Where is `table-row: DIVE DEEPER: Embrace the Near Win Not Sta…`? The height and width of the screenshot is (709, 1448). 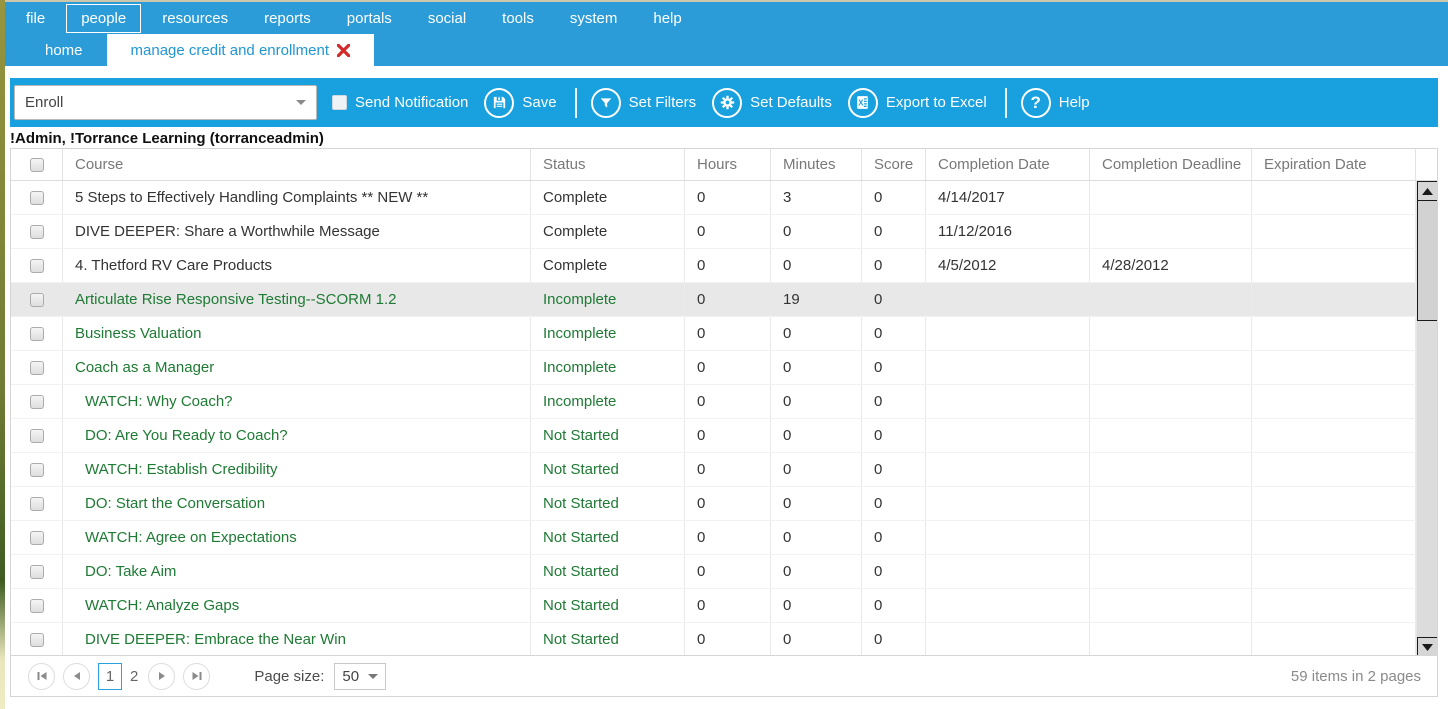
table-row: DIVE DEEPER: Embrace the Near Win Not Sta… is located at coordinates (724, 640).